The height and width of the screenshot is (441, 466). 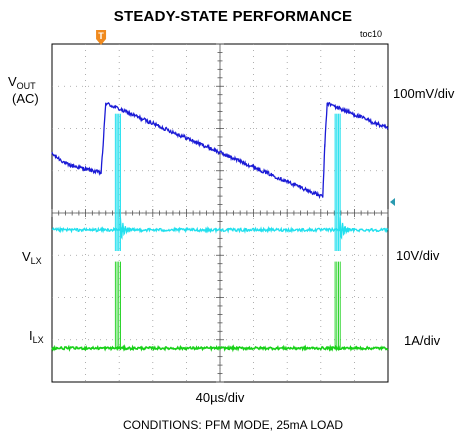 I want to click on trigger-marker-label: T, so click(x=101, y=36).